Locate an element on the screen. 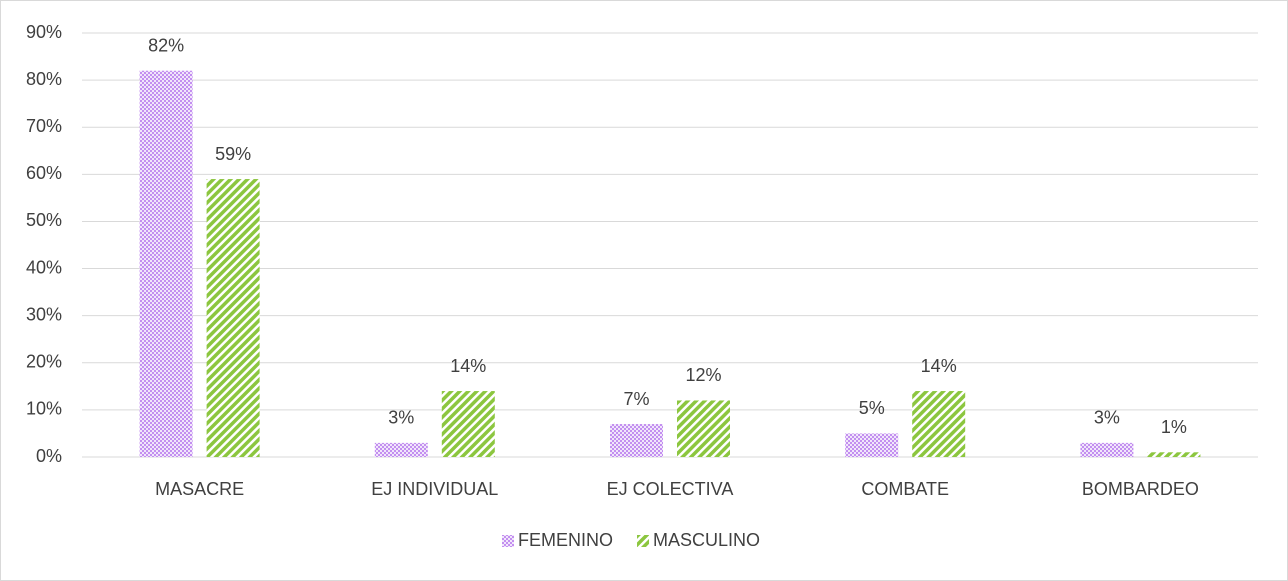  value-label: 7% is located at coordinates (636, 399).